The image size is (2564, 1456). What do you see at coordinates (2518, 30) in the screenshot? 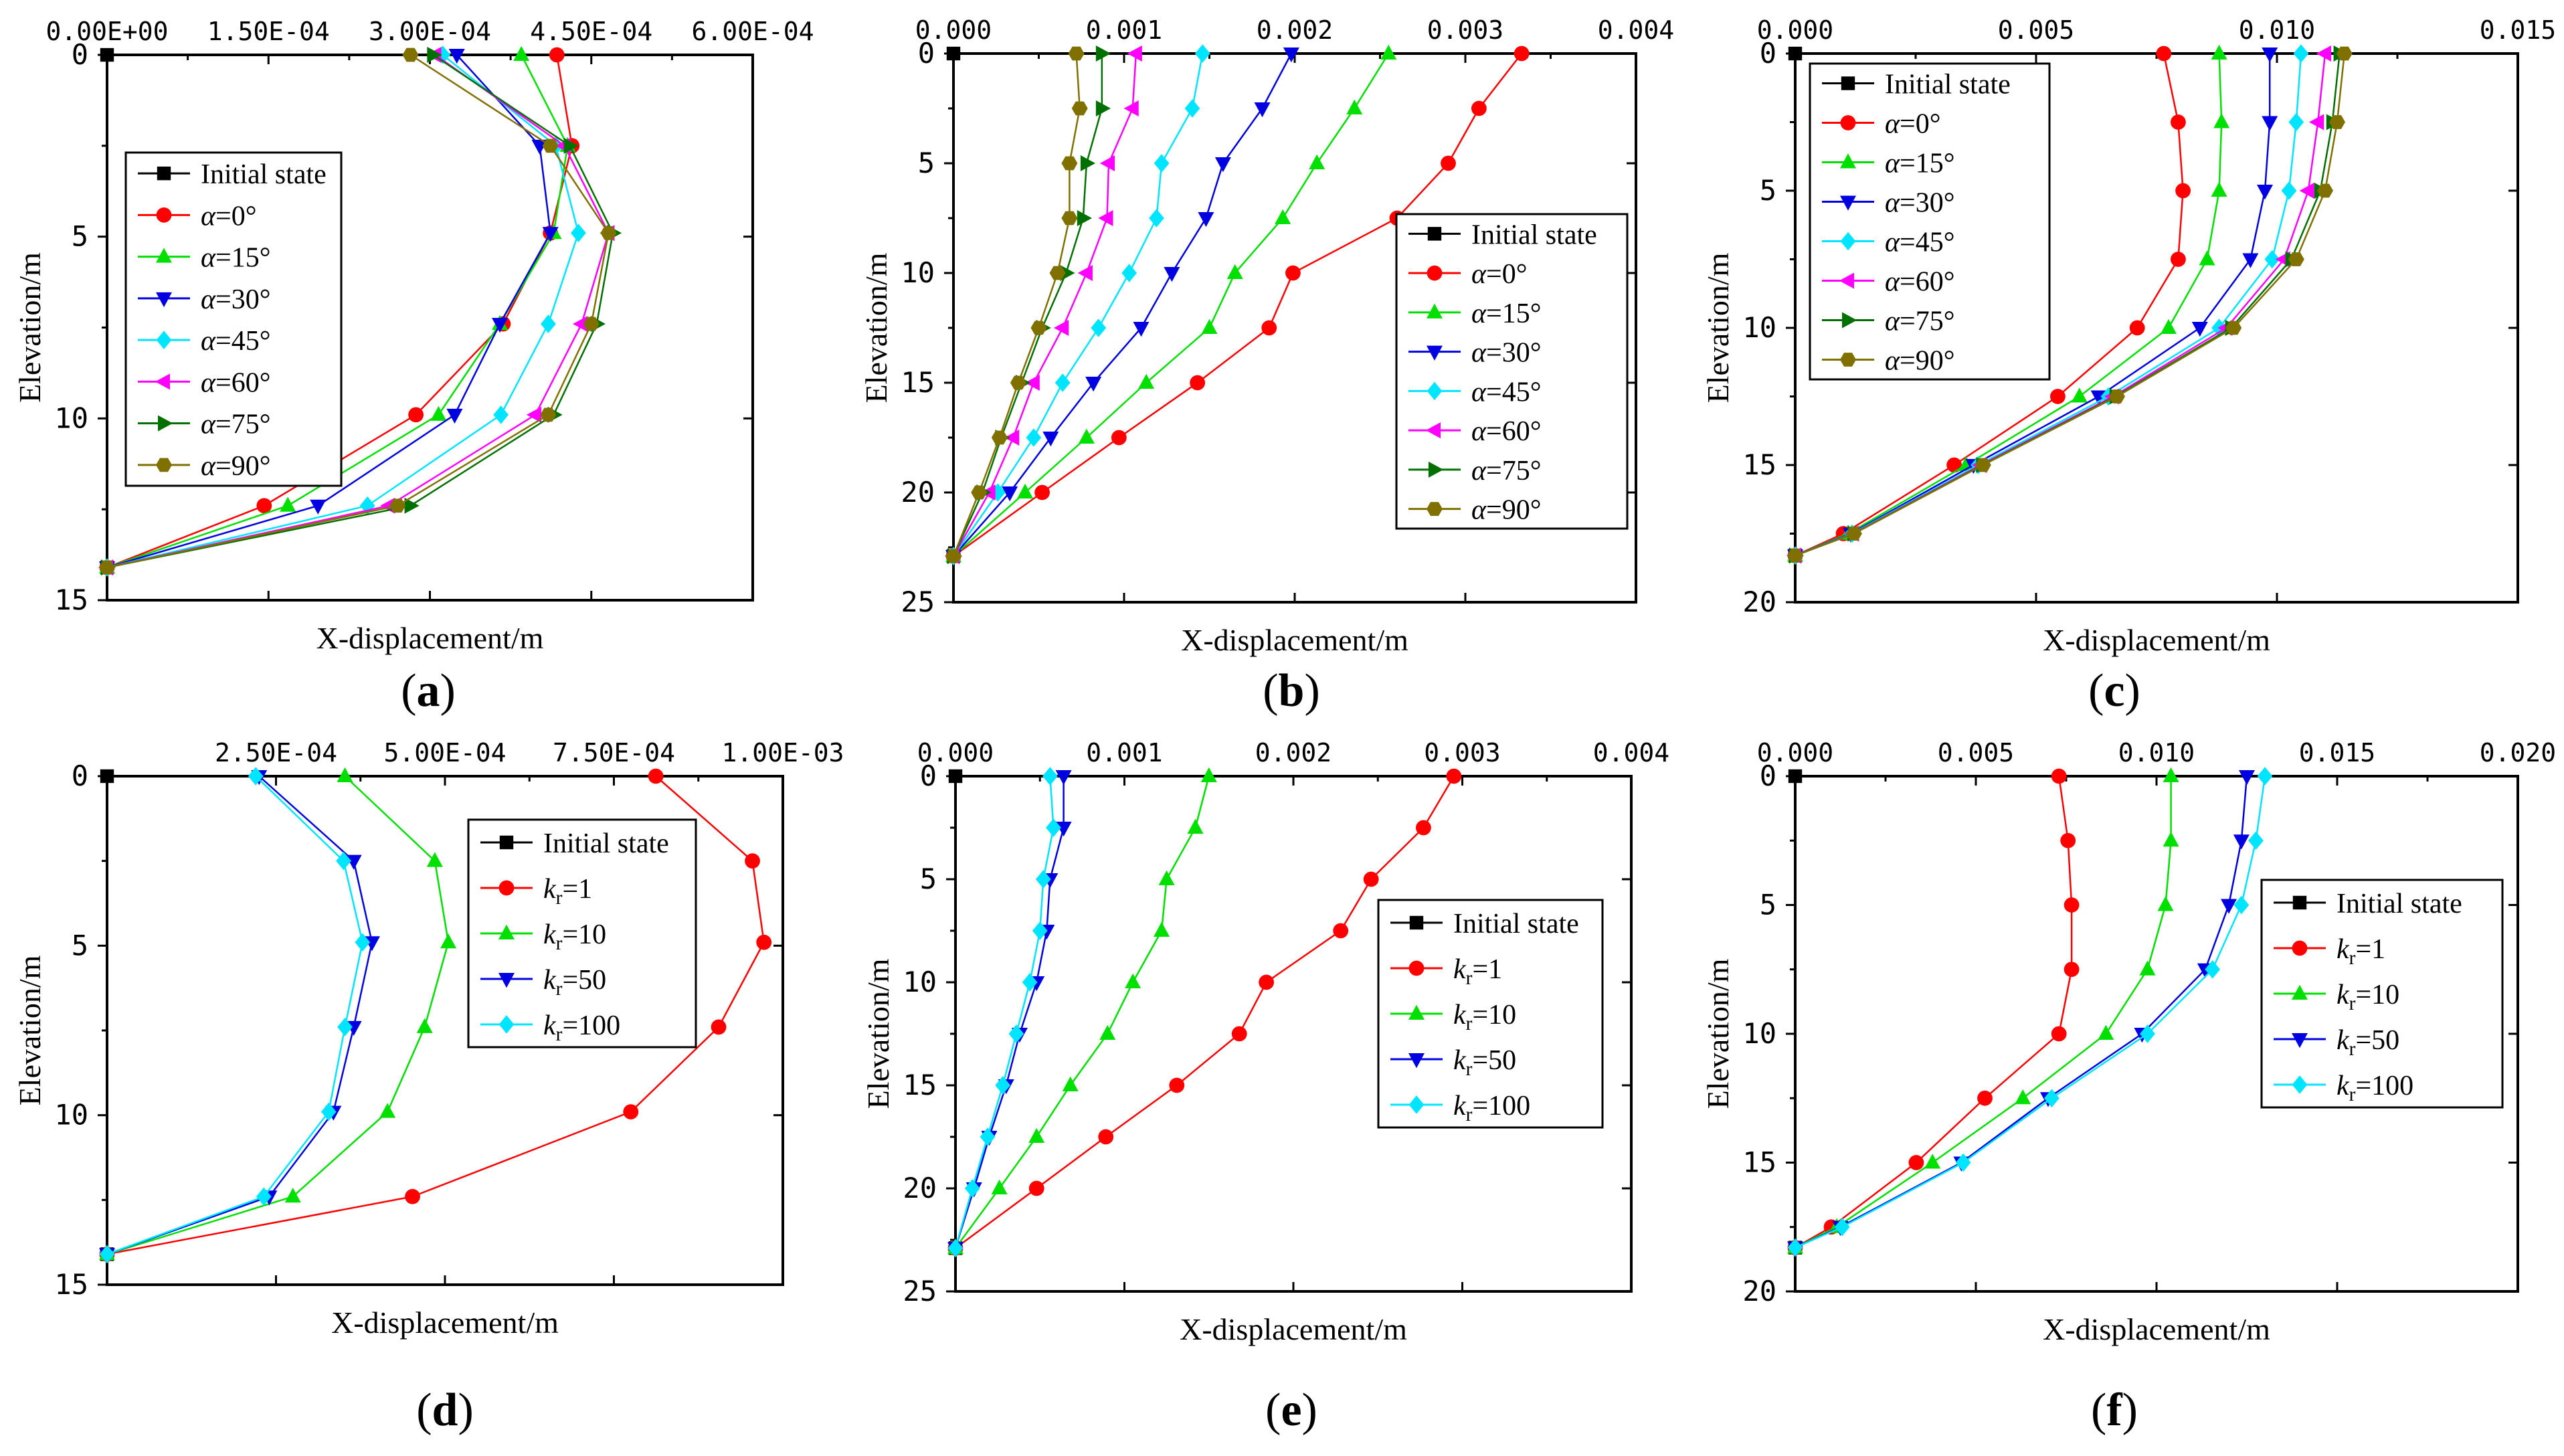
I see `x-tick-label: 0.015` at bounding box center [2518, 30].